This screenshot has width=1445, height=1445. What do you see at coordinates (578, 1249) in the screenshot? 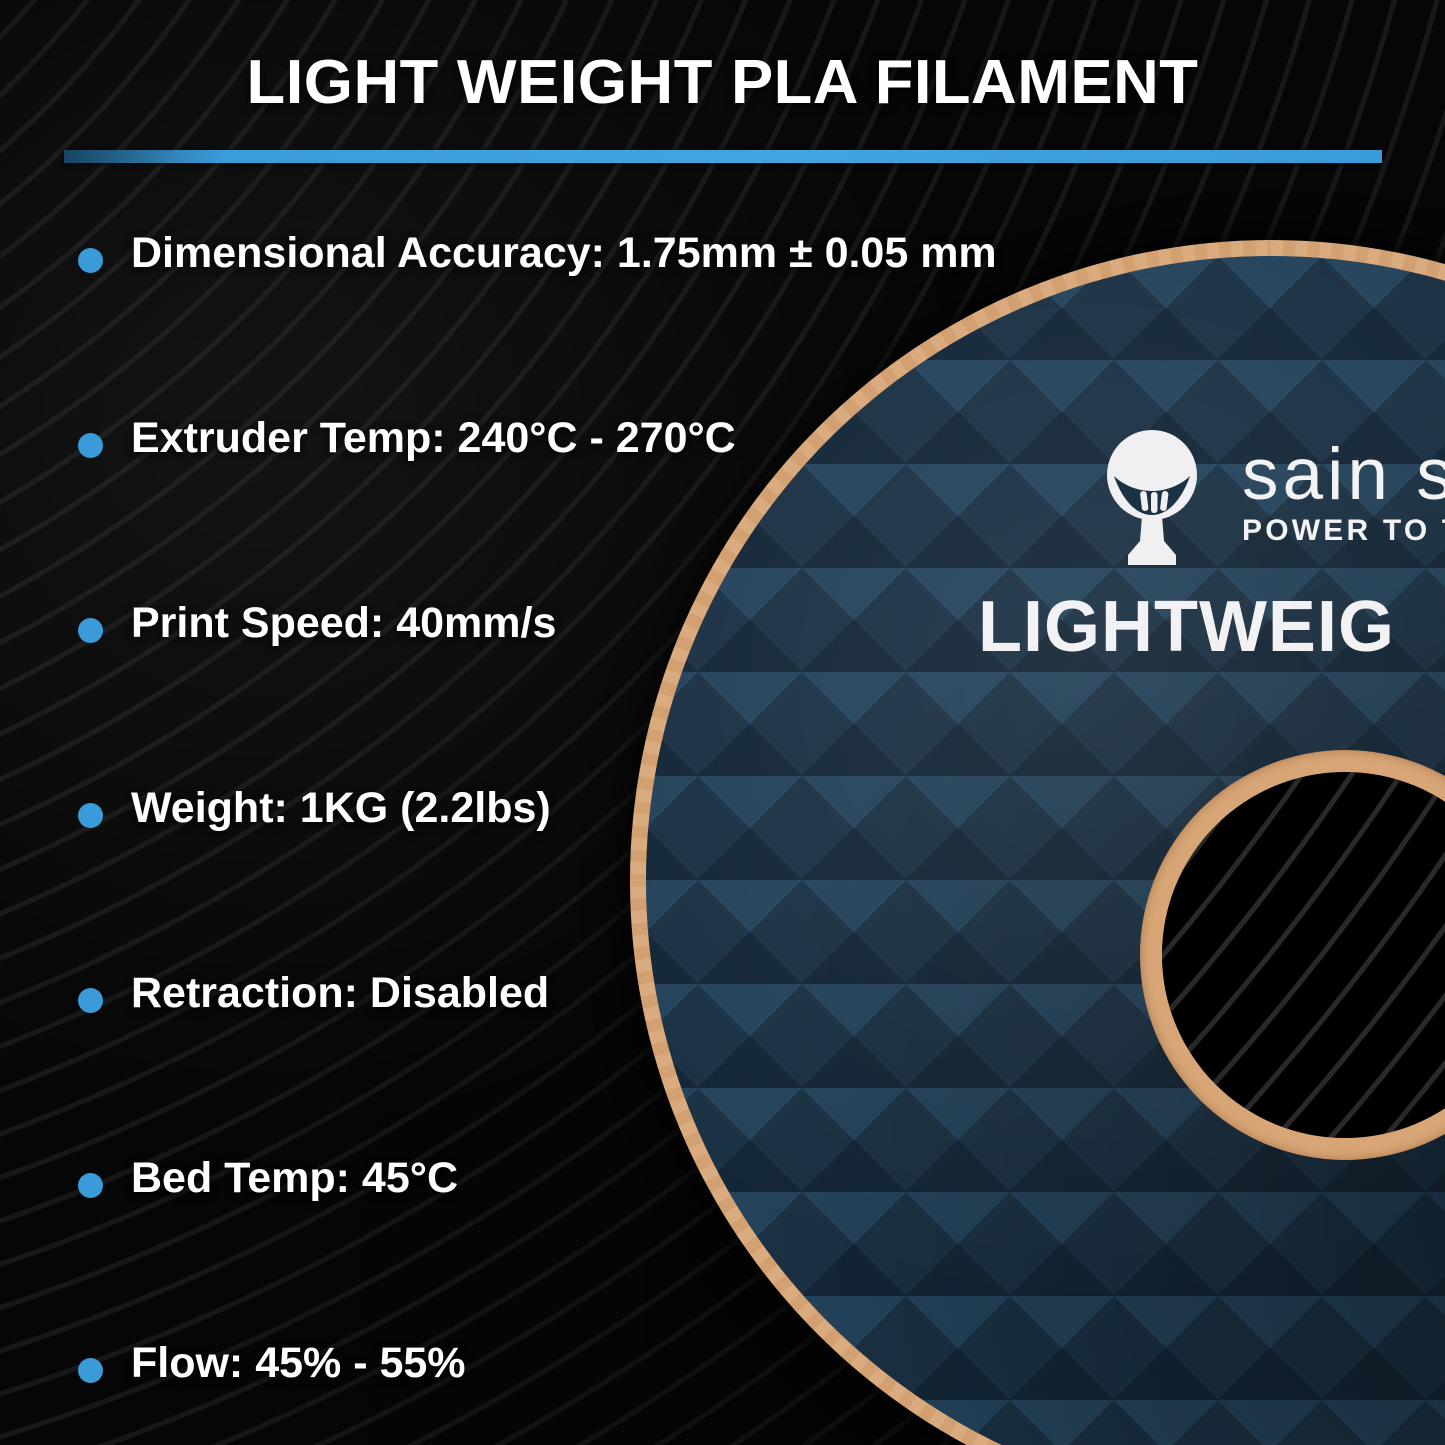
I see `spec-item: Bed Temp: 45°C` at bounding box center [578, 1249].